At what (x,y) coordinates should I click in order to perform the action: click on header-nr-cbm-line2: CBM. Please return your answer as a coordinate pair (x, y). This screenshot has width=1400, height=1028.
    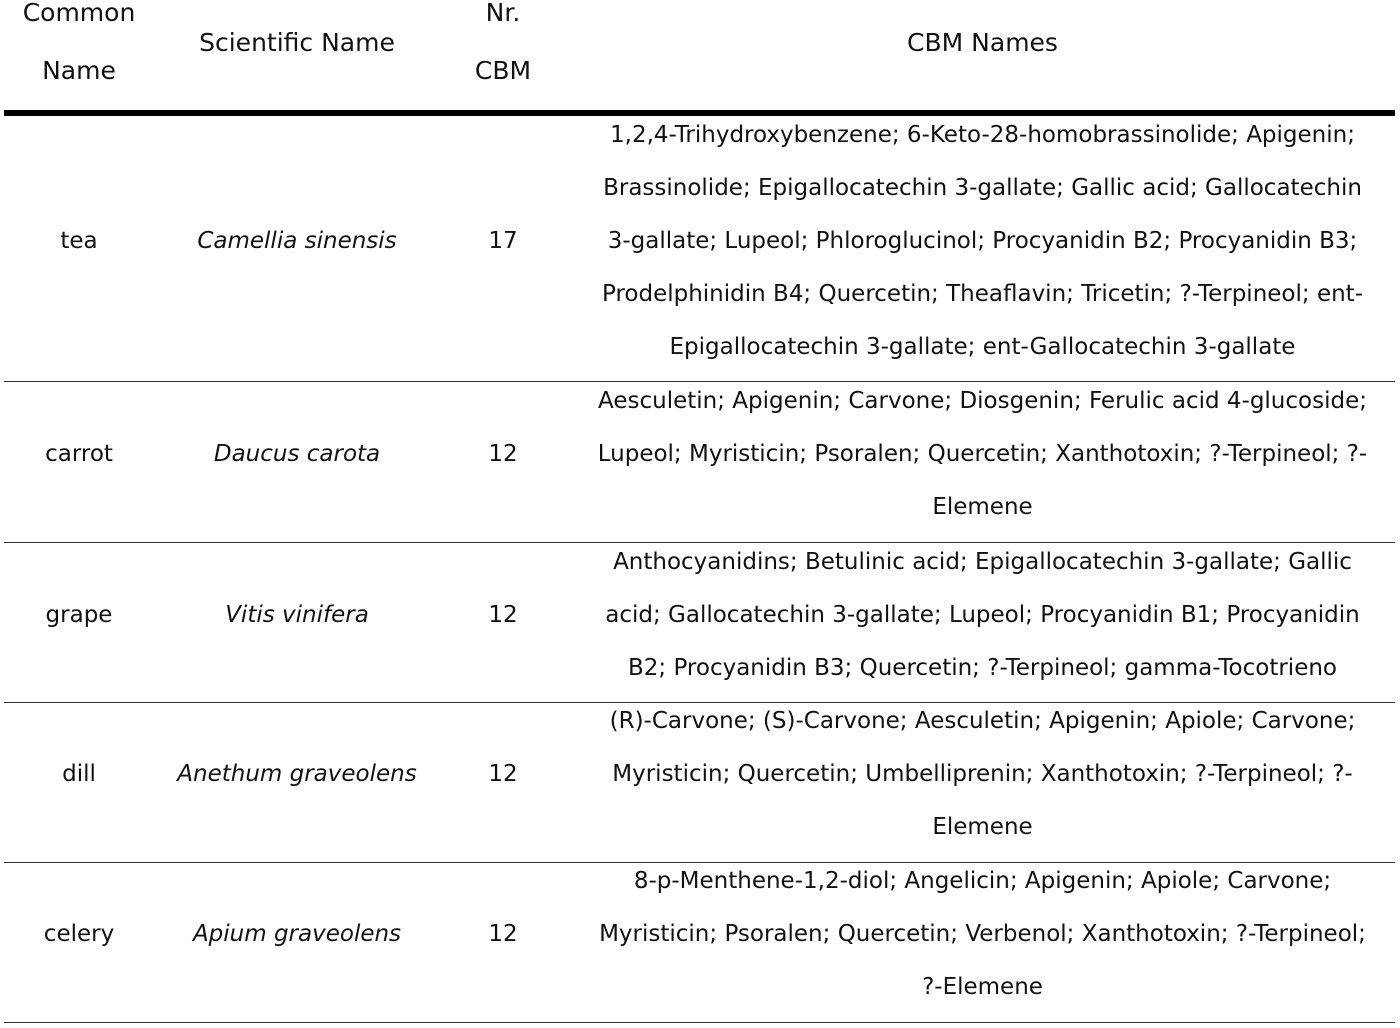
    Looking at the image, I should click on (503, 70).